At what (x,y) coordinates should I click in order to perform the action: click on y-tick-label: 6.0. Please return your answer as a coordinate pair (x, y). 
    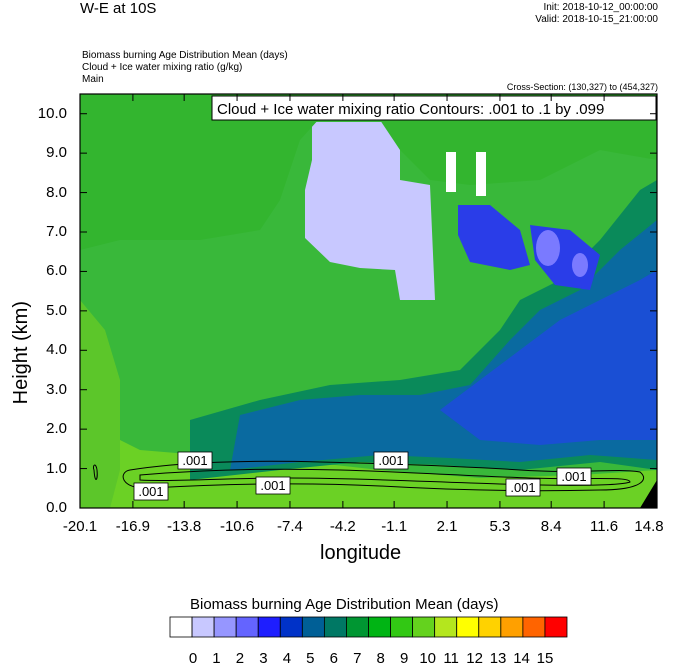
    Looking at the image, I should click on (56, 271).